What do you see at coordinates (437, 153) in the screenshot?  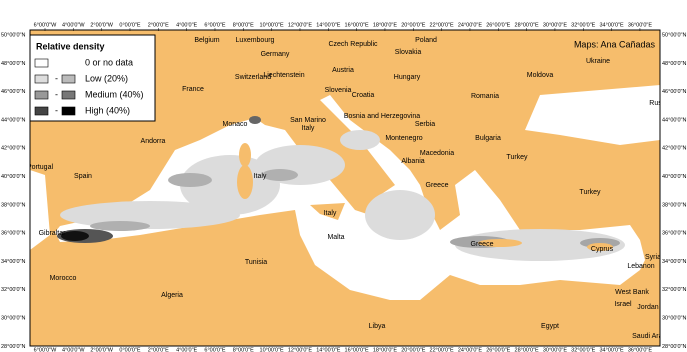 I see `place-label: Macedonia` at bounding box center [437, 153].